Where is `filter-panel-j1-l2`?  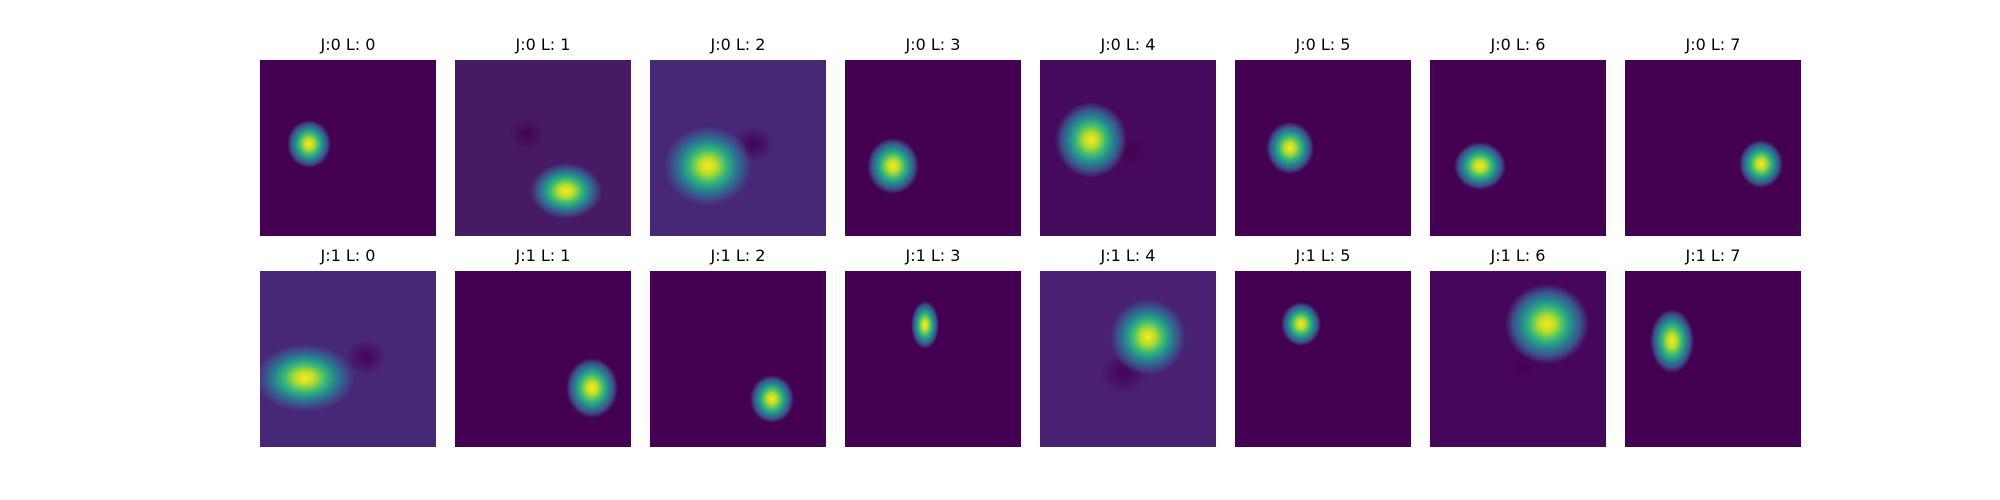
filter-panel-j1-l2 is located at coordinates (738, 359).